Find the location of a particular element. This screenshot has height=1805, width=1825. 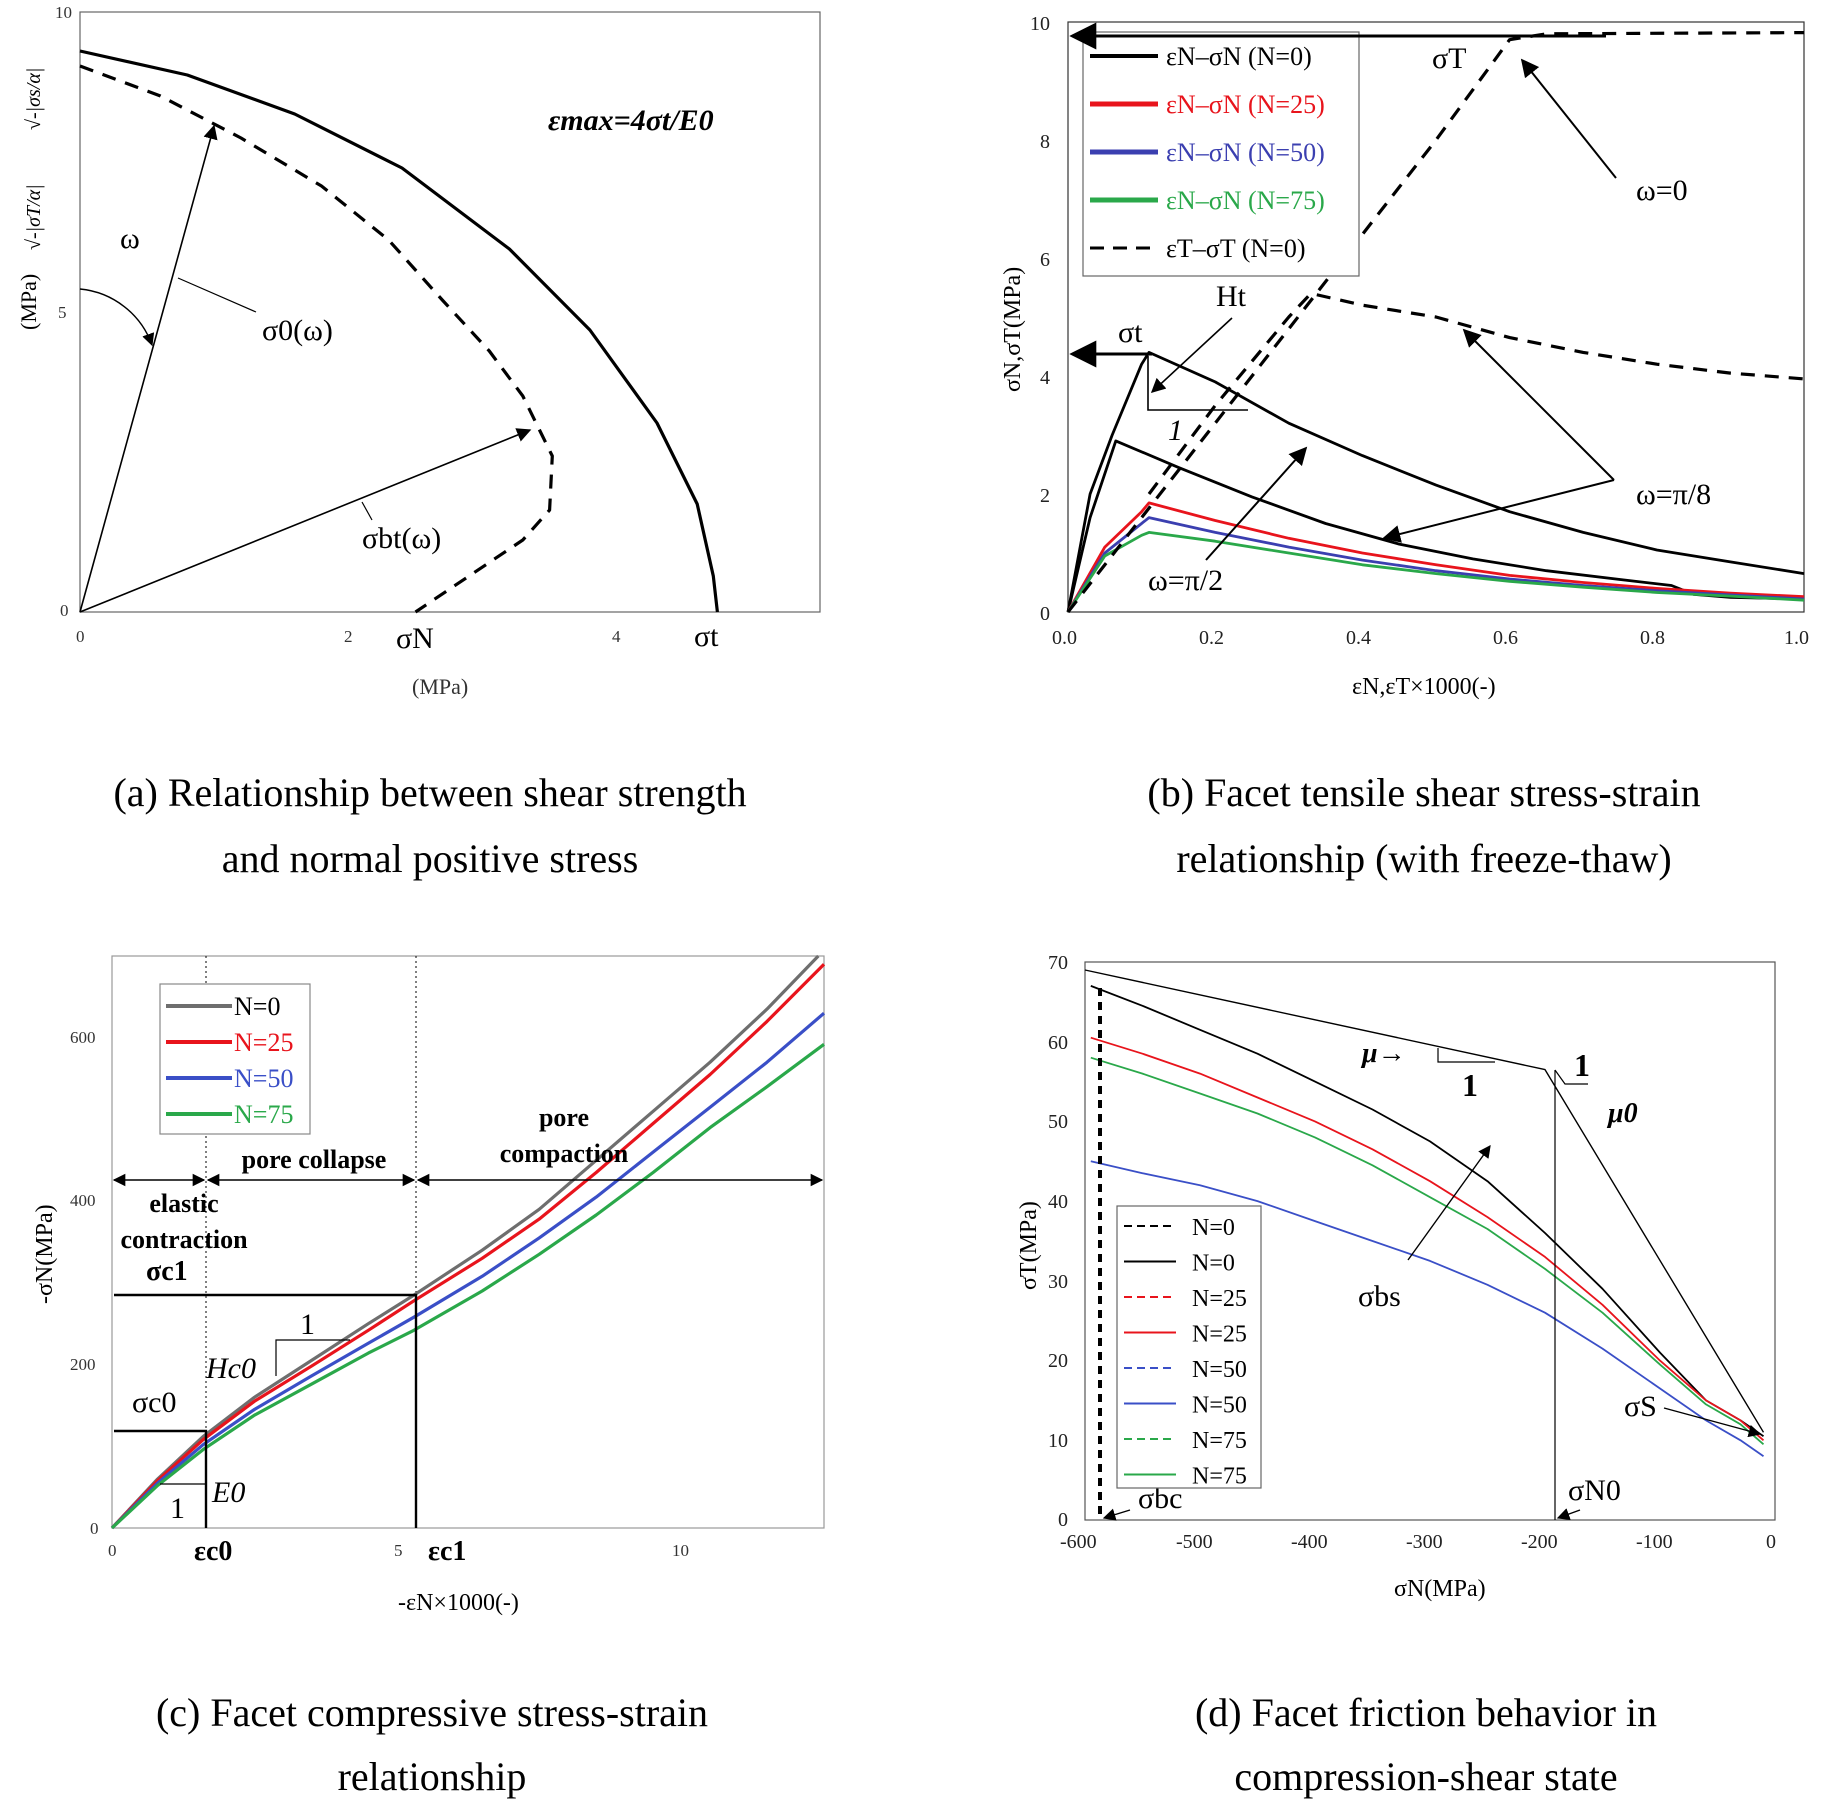

b-legend-label-3: εN–σN (N=75) is located at coordinates (1245, 200).